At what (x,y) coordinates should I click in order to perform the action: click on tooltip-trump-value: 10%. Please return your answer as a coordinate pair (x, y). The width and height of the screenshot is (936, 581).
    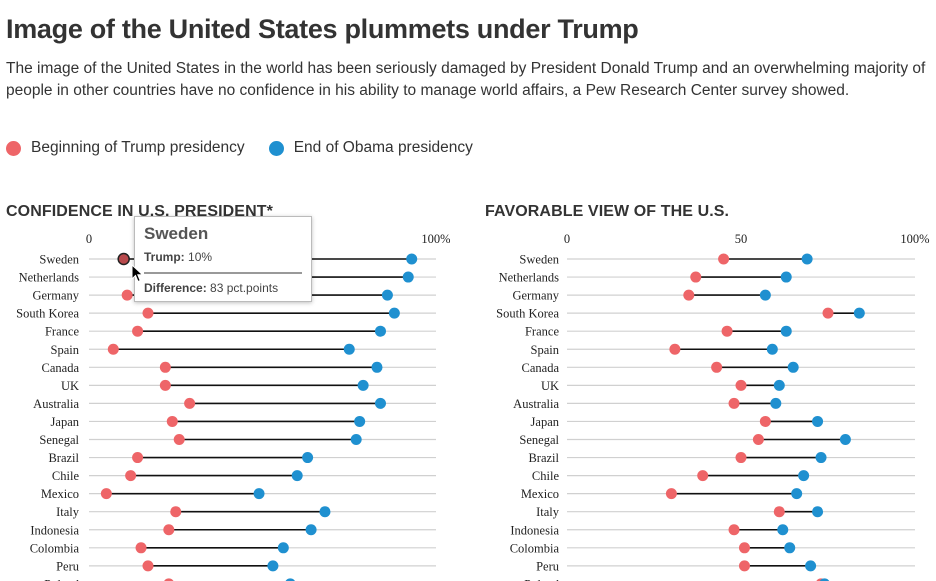
    Looking at the image, I should click on (200, 257).